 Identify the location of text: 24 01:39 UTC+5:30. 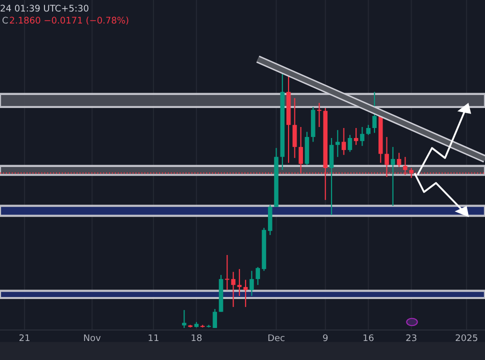
(44, 8).